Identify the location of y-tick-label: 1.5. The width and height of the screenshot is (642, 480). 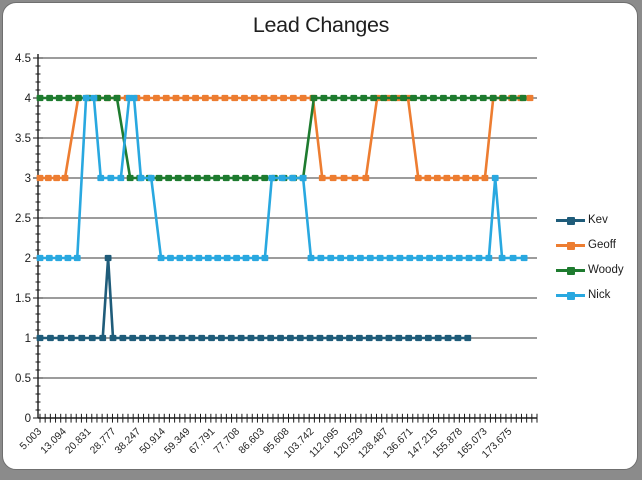
(23, 299).